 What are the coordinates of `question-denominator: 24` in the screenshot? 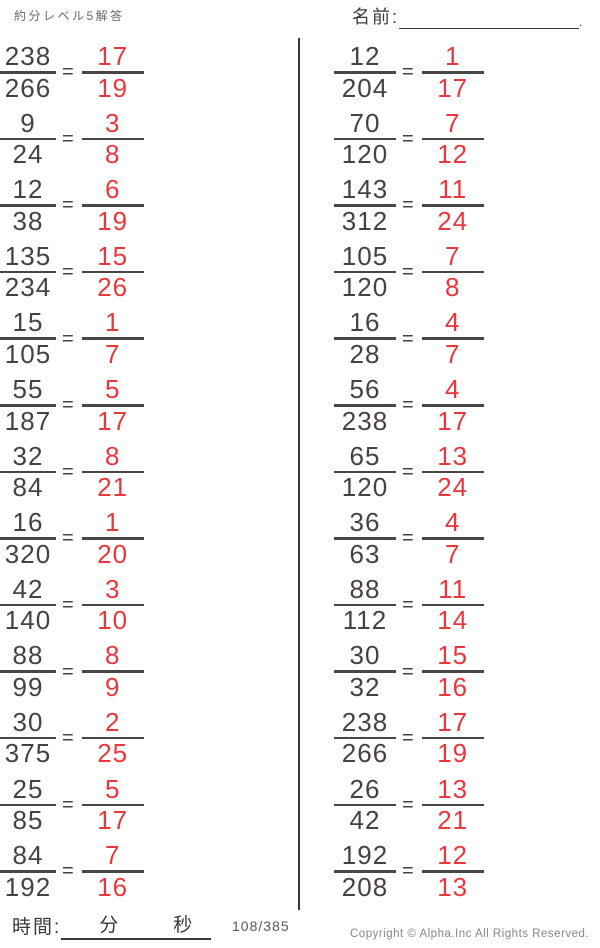 It's located at (28, 154).